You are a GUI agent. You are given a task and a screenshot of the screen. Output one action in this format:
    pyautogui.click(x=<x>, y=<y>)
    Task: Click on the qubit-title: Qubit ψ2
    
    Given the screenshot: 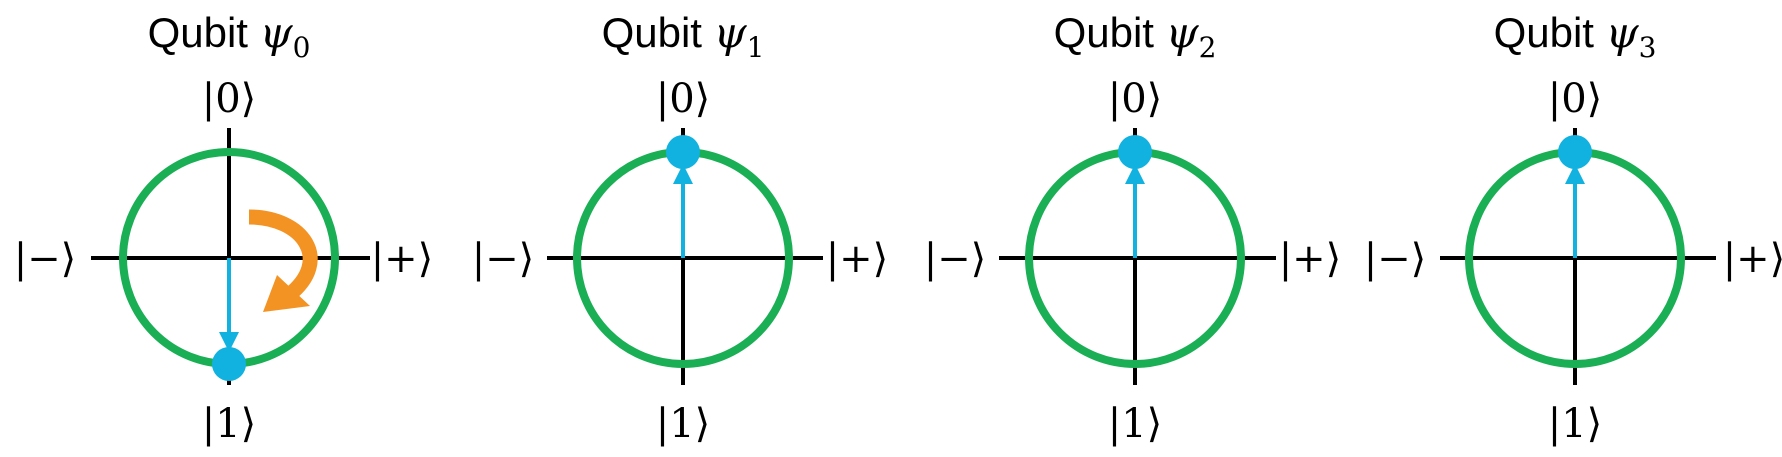 What is the action you would take?
    pyautogui.click(x=1135, y=36)
    